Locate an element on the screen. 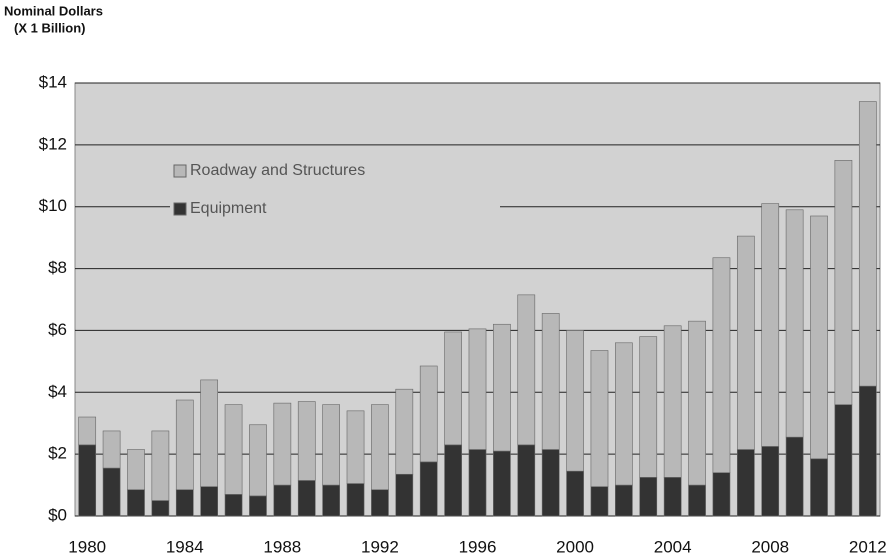 This screenshot has width=891, height=560. y-tick-label: $0 is located at coordinates (57, 514).